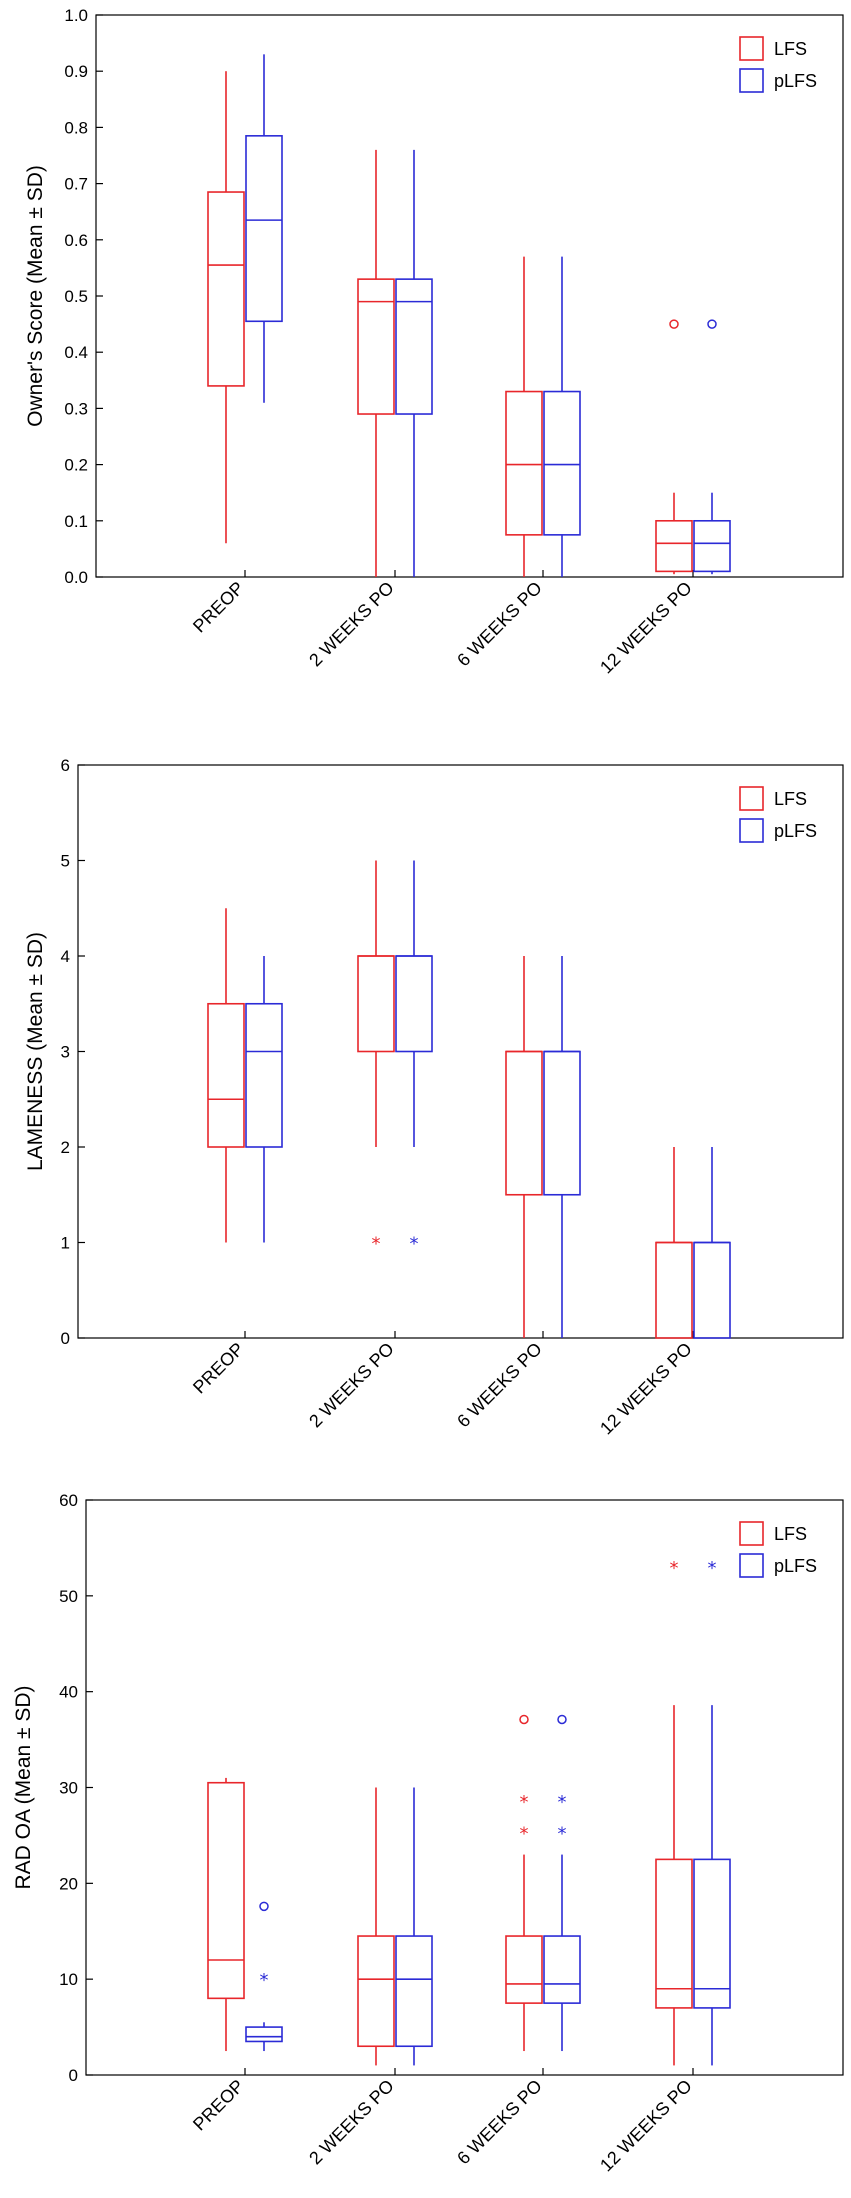  I want to click on y-tick-label: 60, so click(68, 1500).